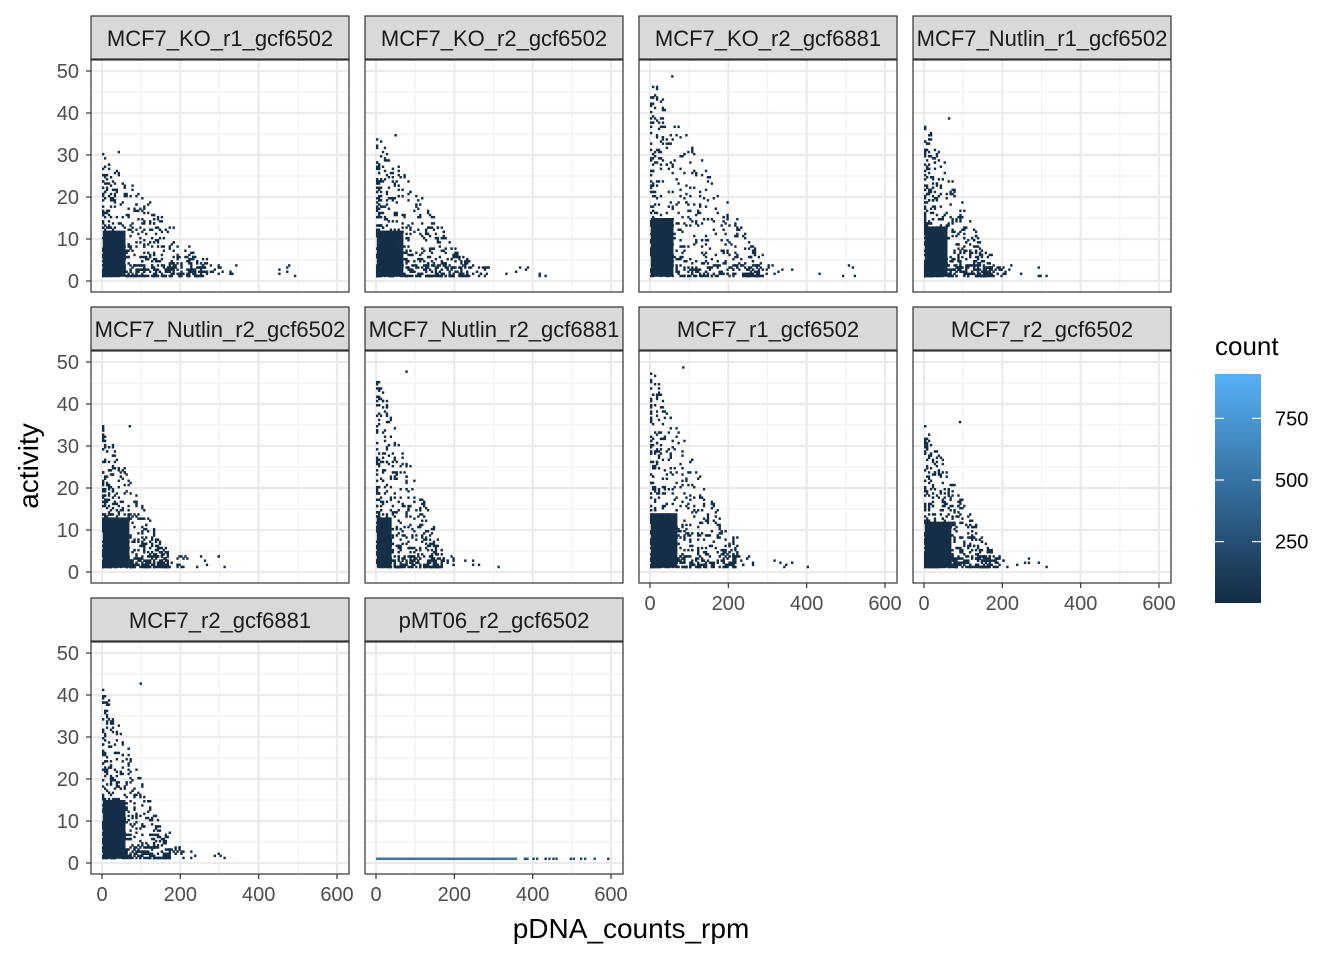  What do you see at coordinates (768, 38) in the screenshot?
I see `facet-strip-label: MCF7_KO_r2_gcf6881` at bounding box center [768, 38].